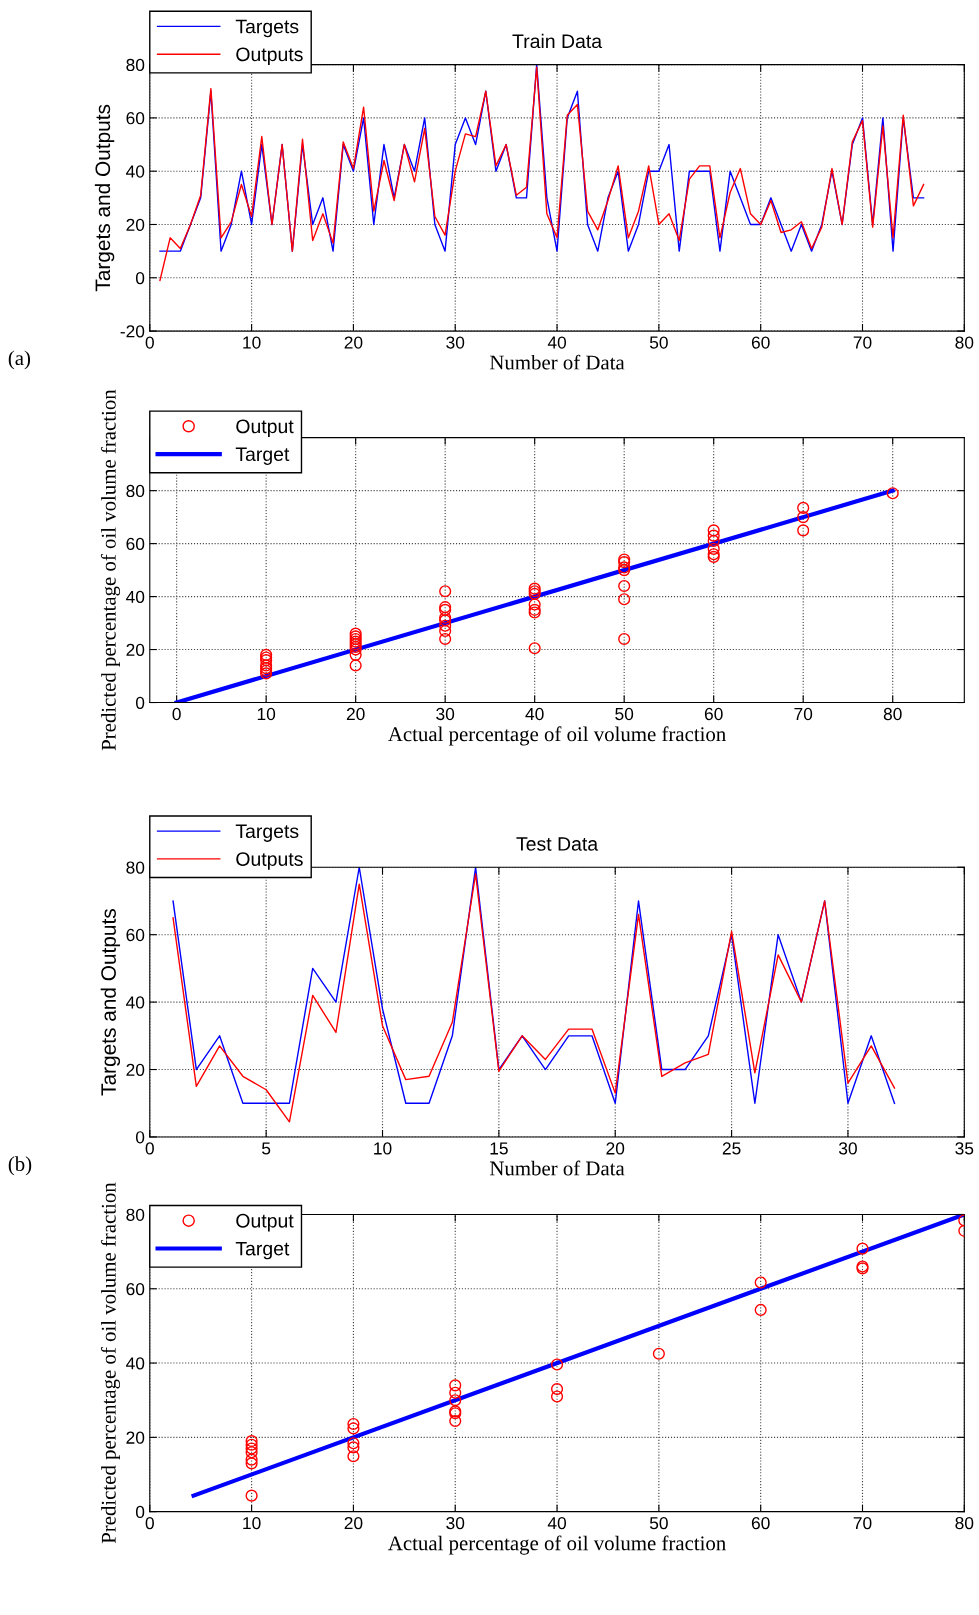 The image size is (979, 1615). What do you see at coordinates (557, 41) in the screenshot?
I see `chart-title: Train Data` at bounding box center [557, 41].